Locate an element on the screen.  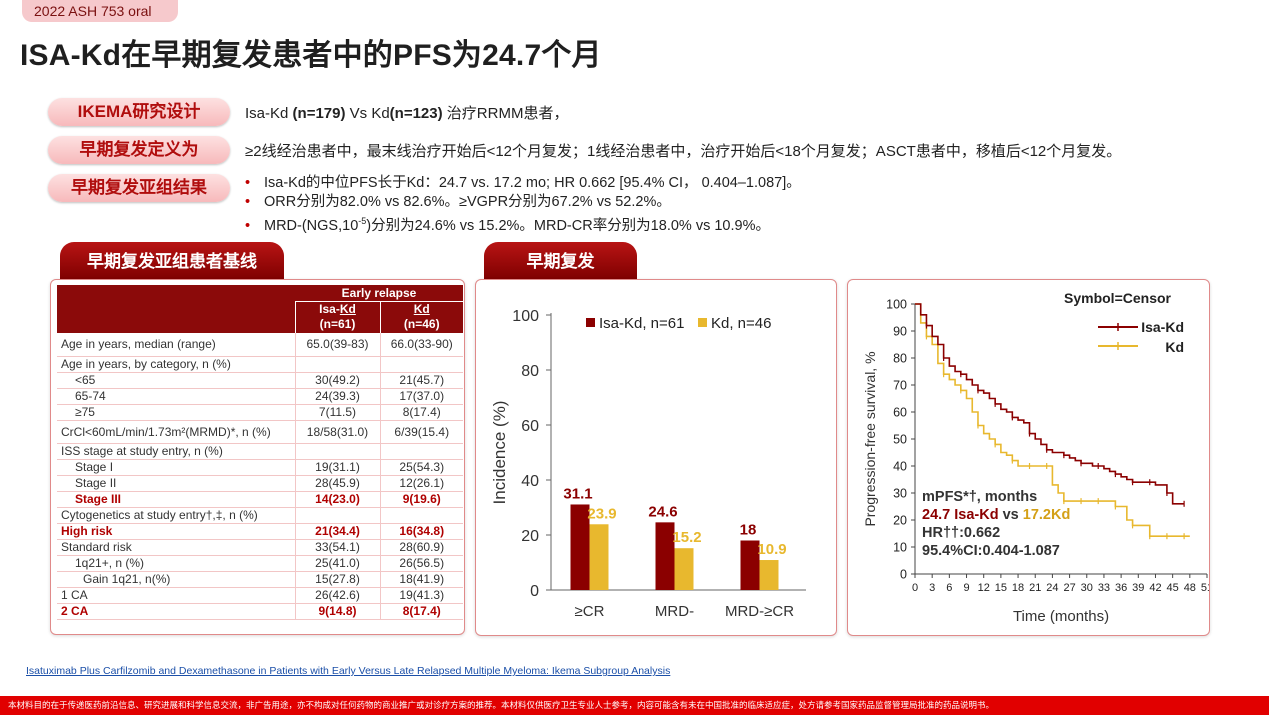
y-tick-label: 0 is located at coordinates (903, 575).